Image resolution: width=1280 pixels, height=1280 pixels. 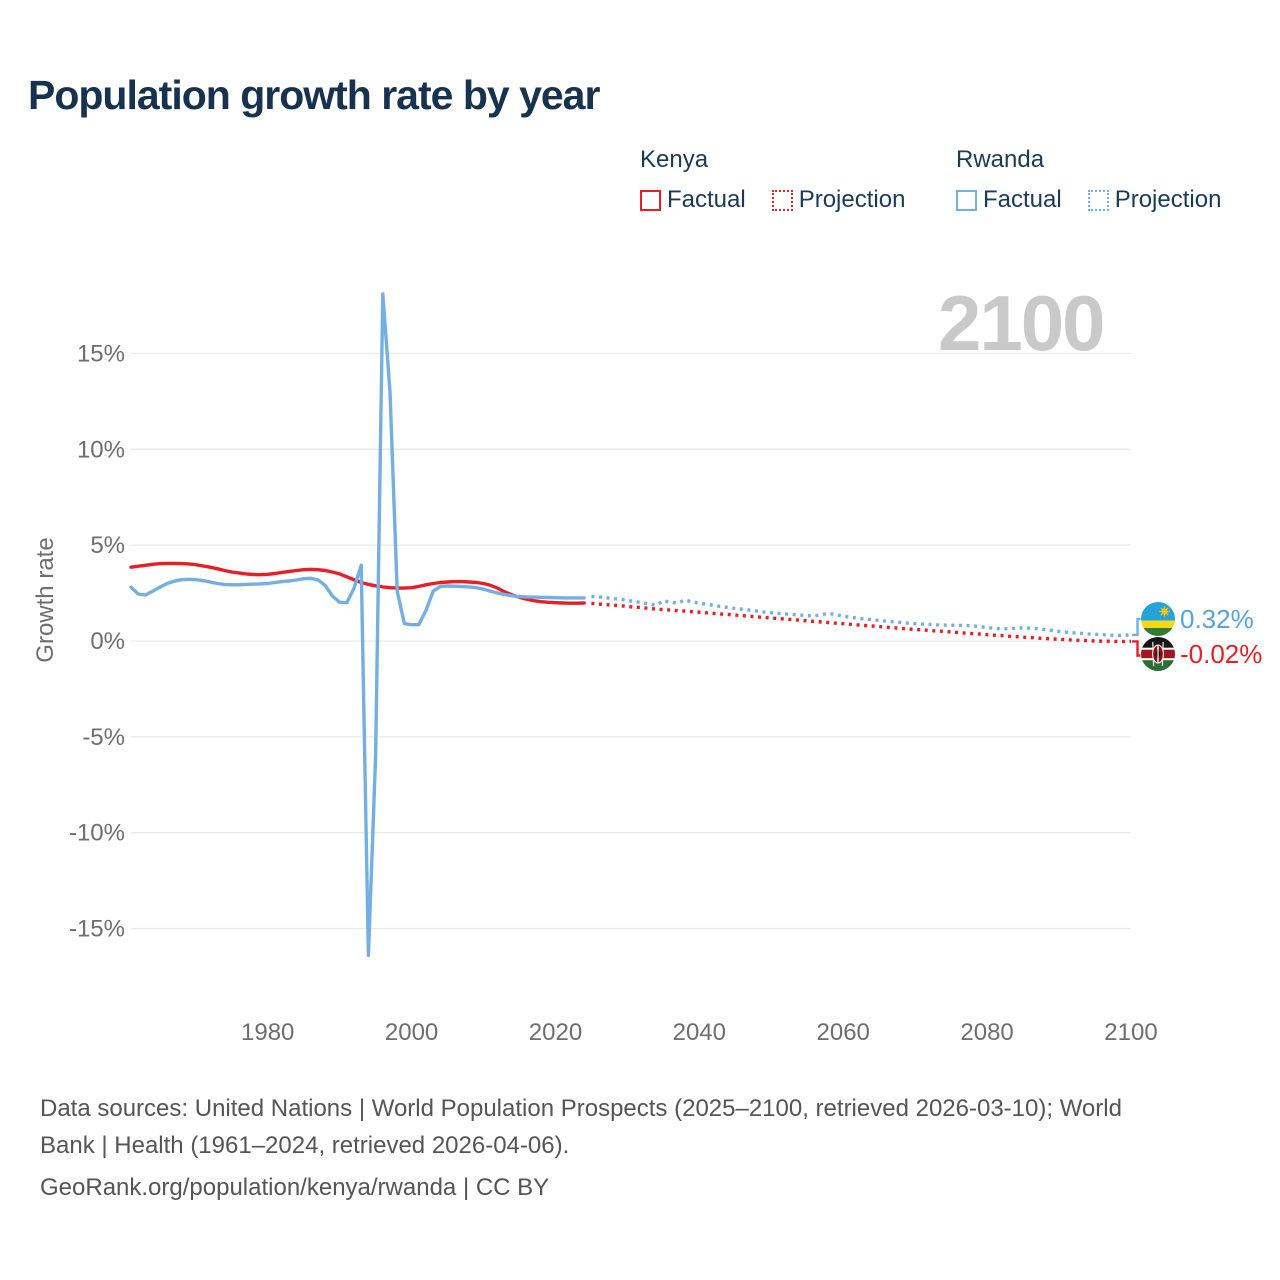 What do you see at coordinates (101, 449) in the screenshot?
I see `y-tick-label: 10%` at bounding box center [101, 449].